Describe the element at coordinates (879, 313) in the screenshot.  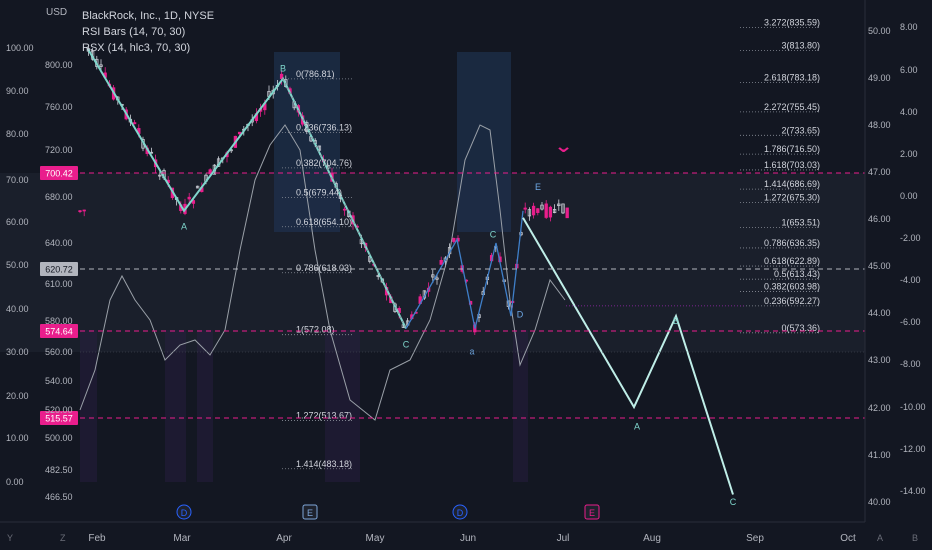
I see `right-axis-a-label: 44.00` at that location.